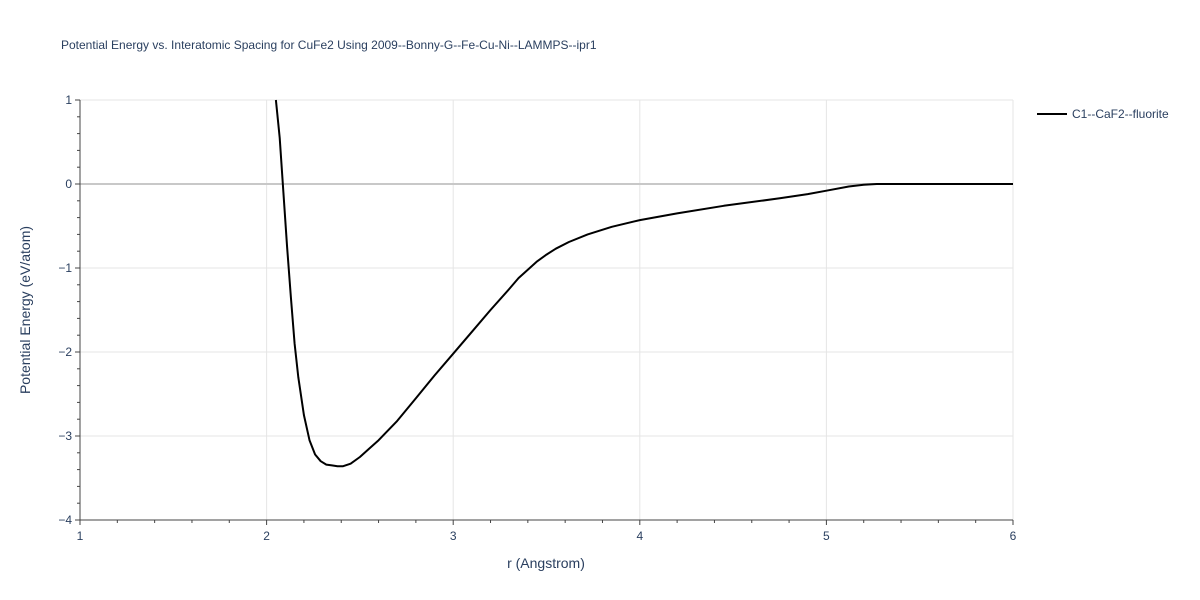 This screenshot has height=600, width=1200. I want to click on legend: C1--CaF2--fluorite, so click(1103, 114).